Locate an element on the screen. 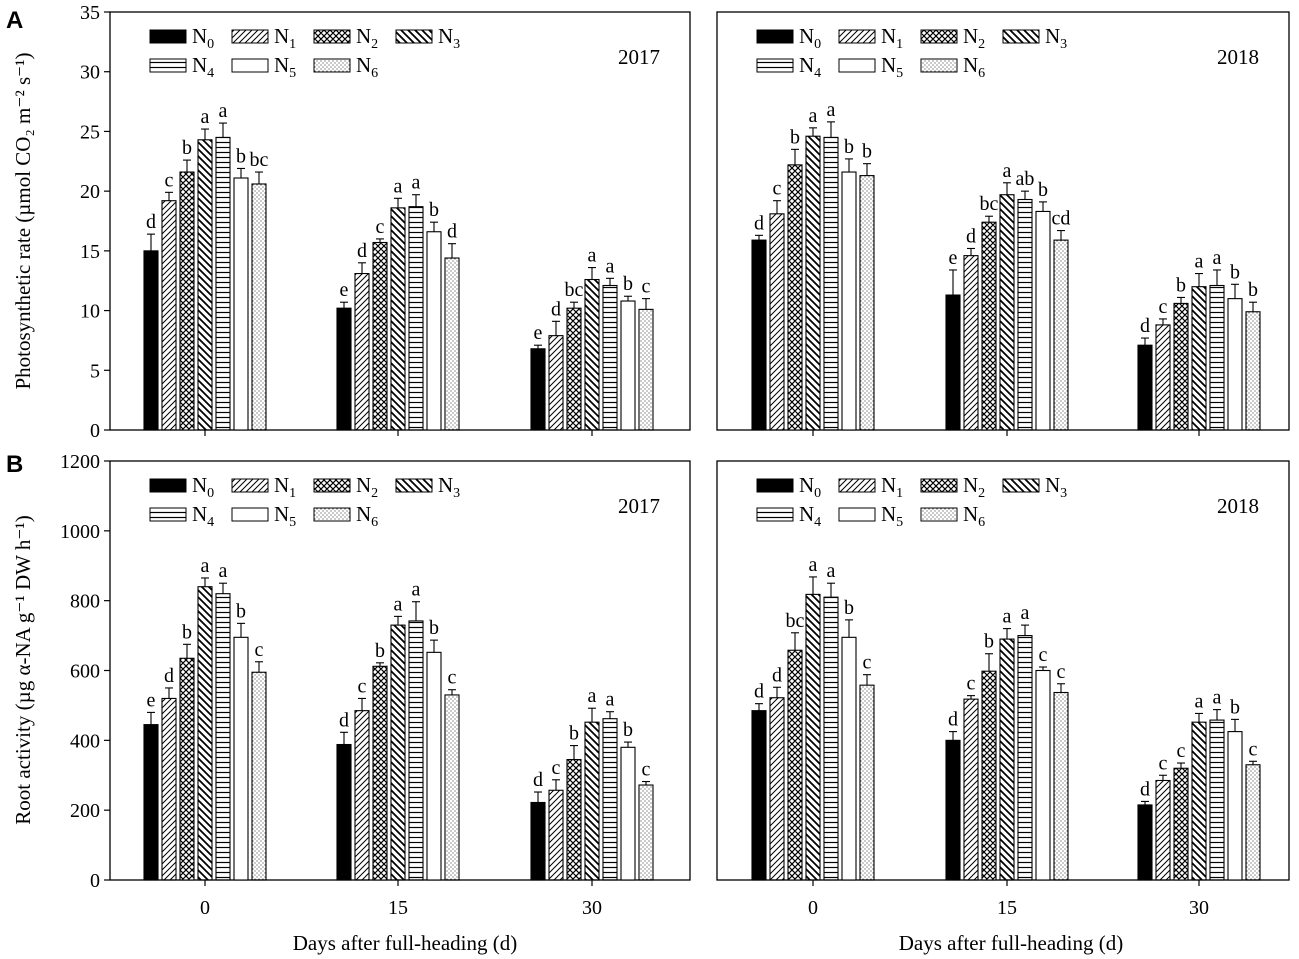  legend-swatch-n6 is located at coordinates (939, 65).